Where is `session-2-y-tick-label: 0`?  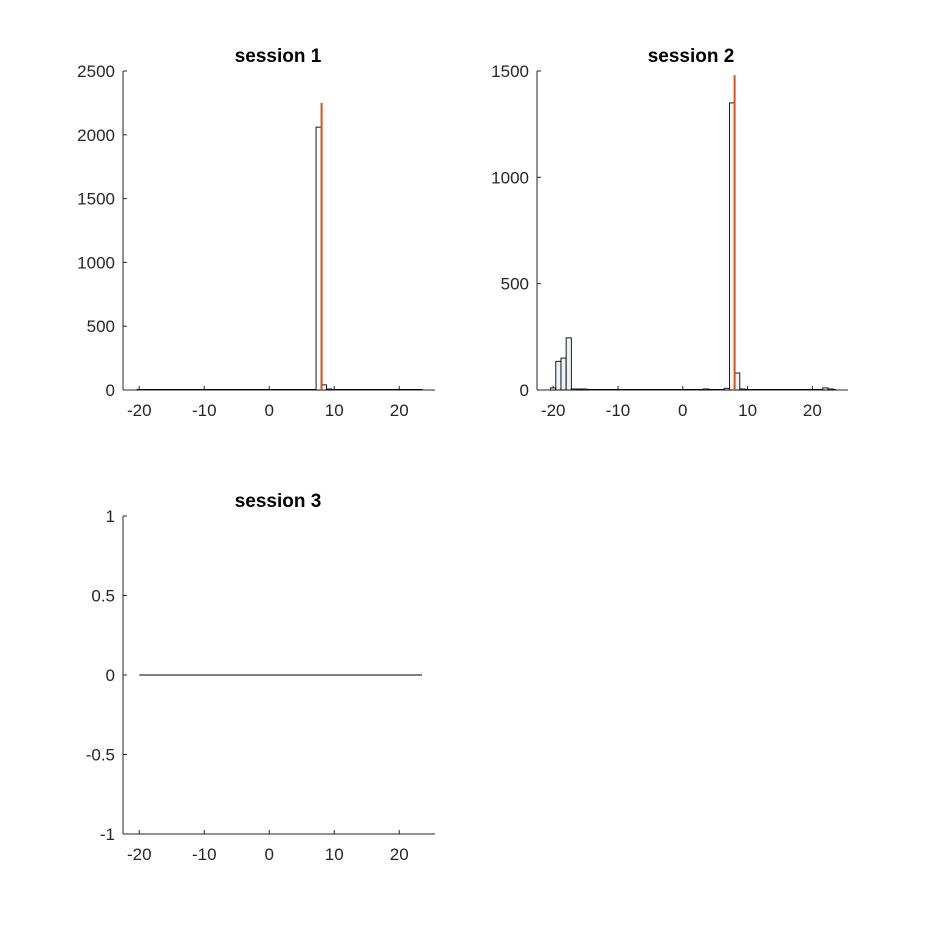
session-2-y-tick-label: 0 is located at coordinates (524, 390).